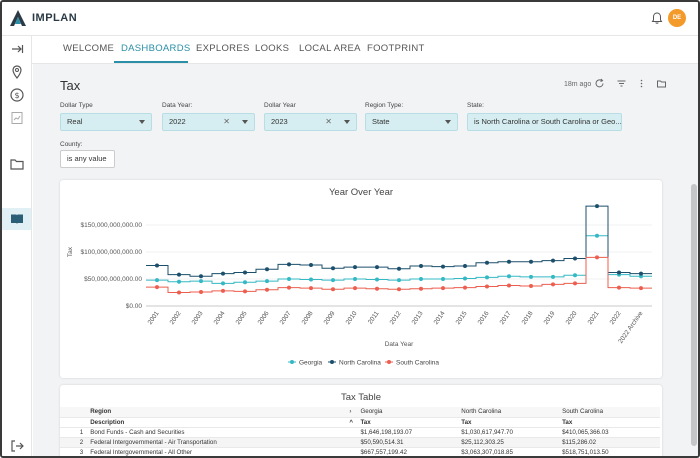  Describe the element at coordinates (17, 95) in the screenshot. I see `dollar-circle-icon: $` at that location.